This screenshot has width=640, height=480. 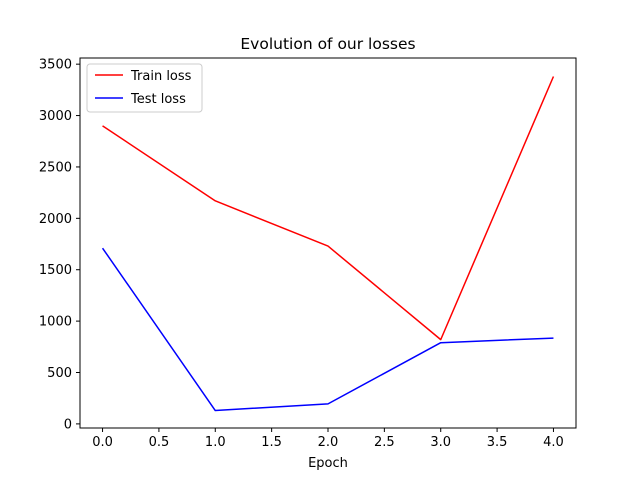 I want to click on y-tick-label: 2000, so click(x=55, y=219).